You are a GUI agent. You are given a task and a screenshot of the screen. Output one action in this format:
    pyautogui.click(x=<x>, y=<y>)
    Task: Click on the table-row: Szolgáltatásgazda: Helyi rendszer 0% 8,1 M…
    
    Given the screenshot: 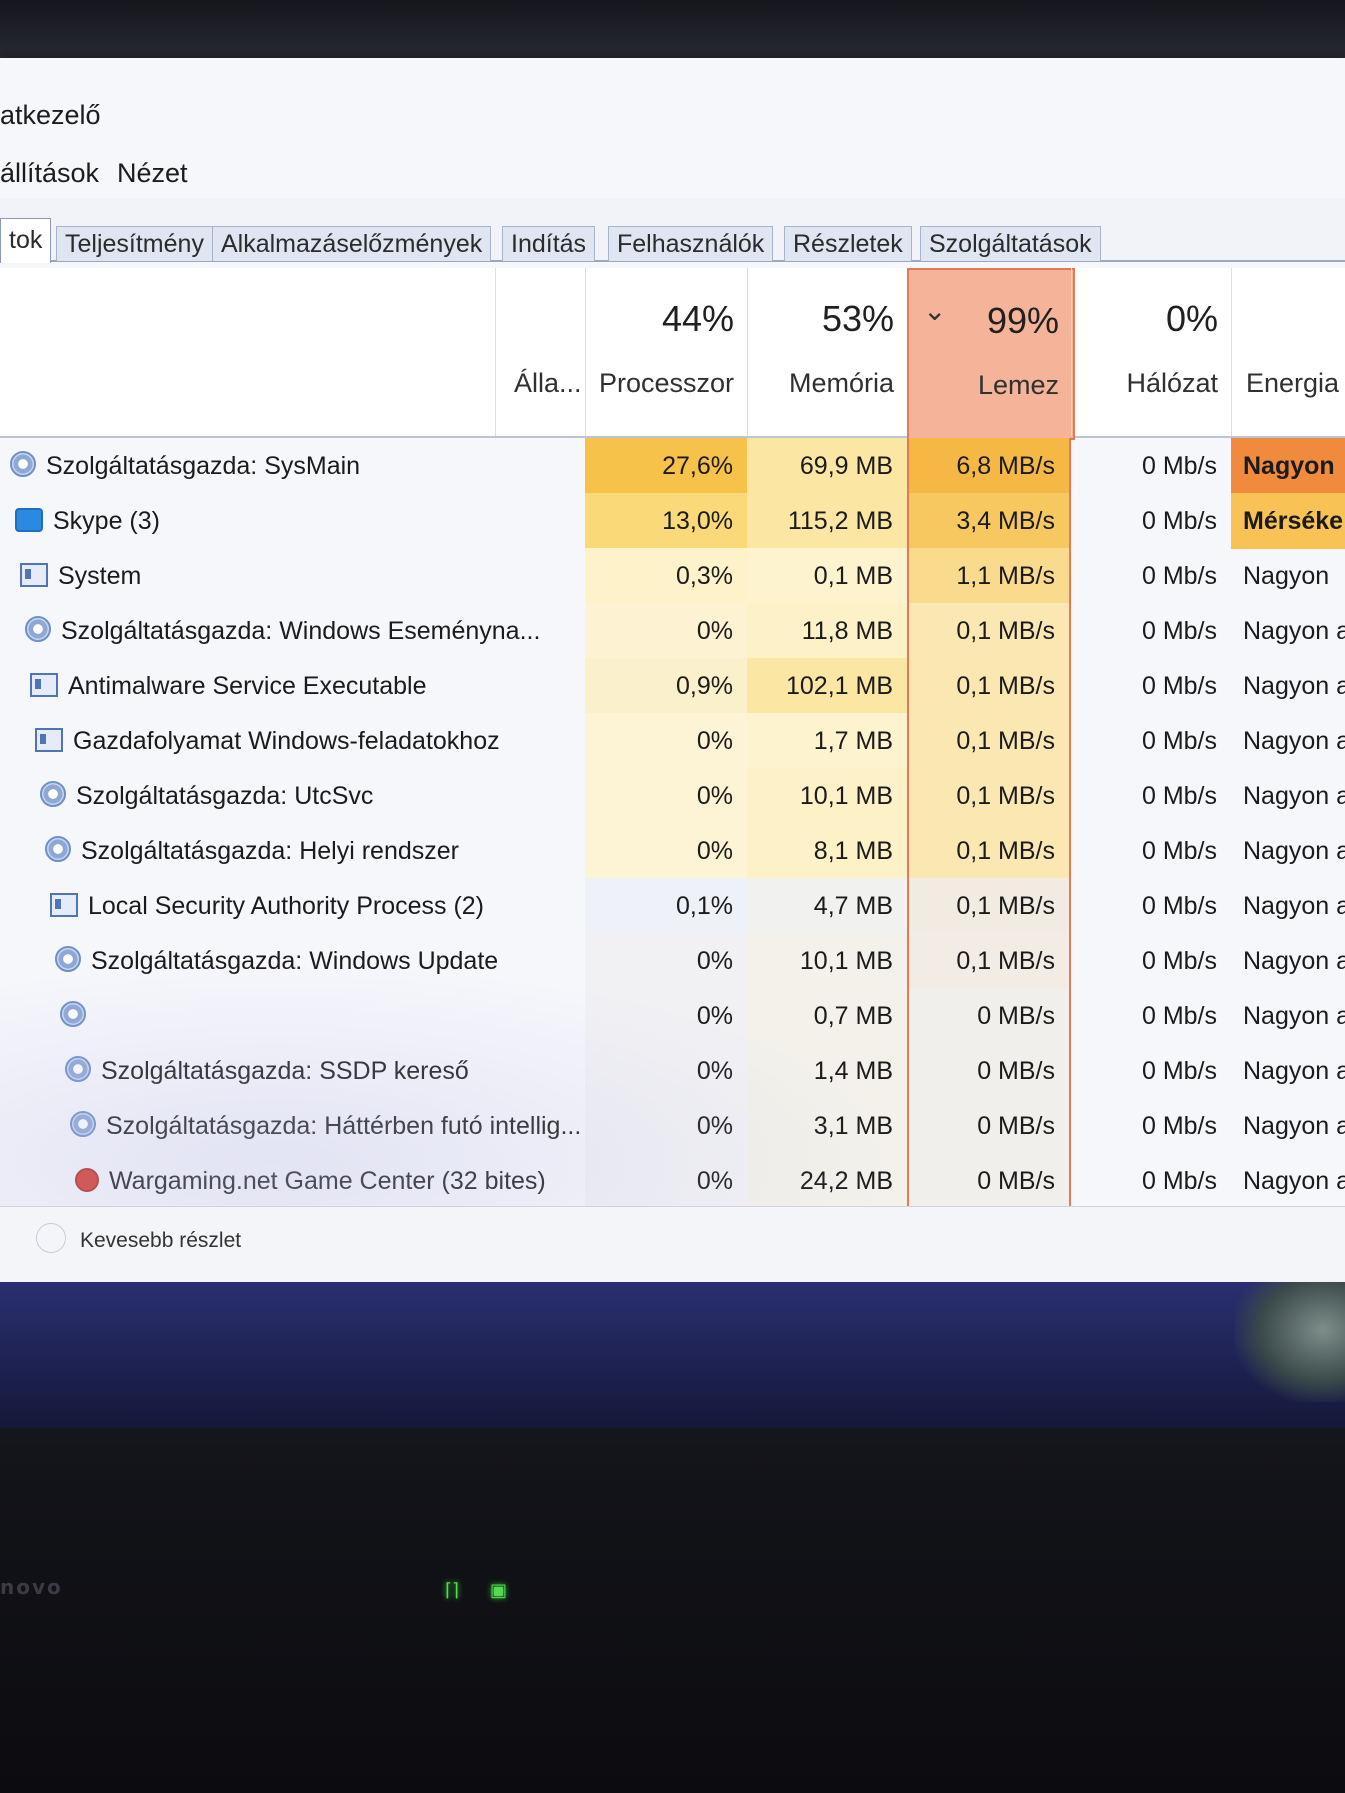 What is the action you would take?
    pyautogui.click(x=672, y=851)
    